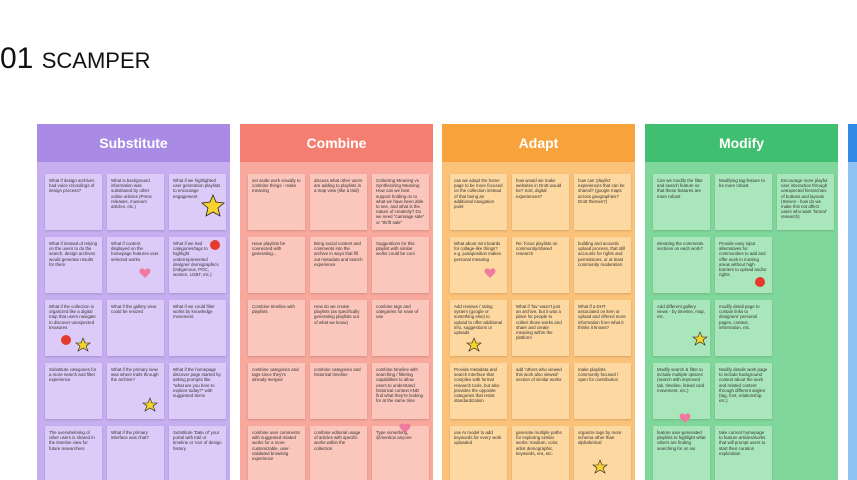  What do you see at coordinates (852, 143) in the screenshot?
I see `column-header` at bounding box center [852, 143].